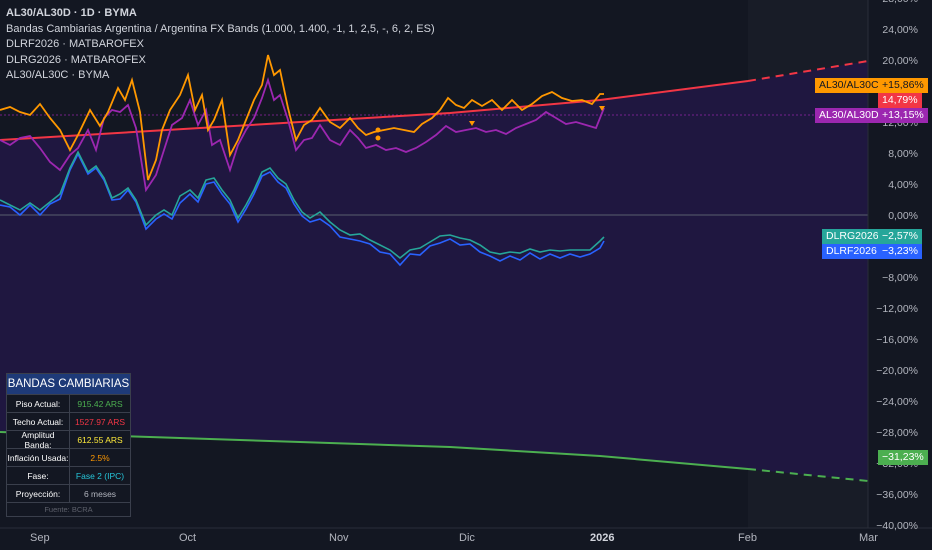 Image resolution: width=932 pixels, height=550 pixels. I want to click on x-label-sep: Sep, so click(40, 538).